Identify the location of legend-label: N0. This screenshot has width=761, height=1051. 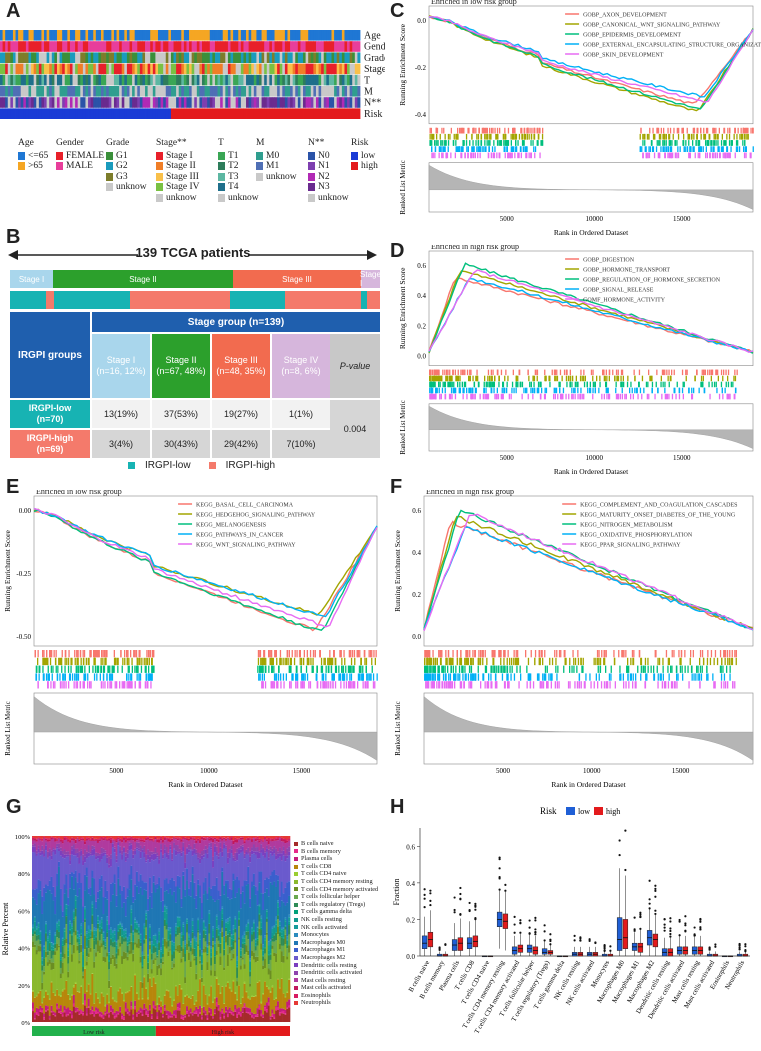
(324, 156).